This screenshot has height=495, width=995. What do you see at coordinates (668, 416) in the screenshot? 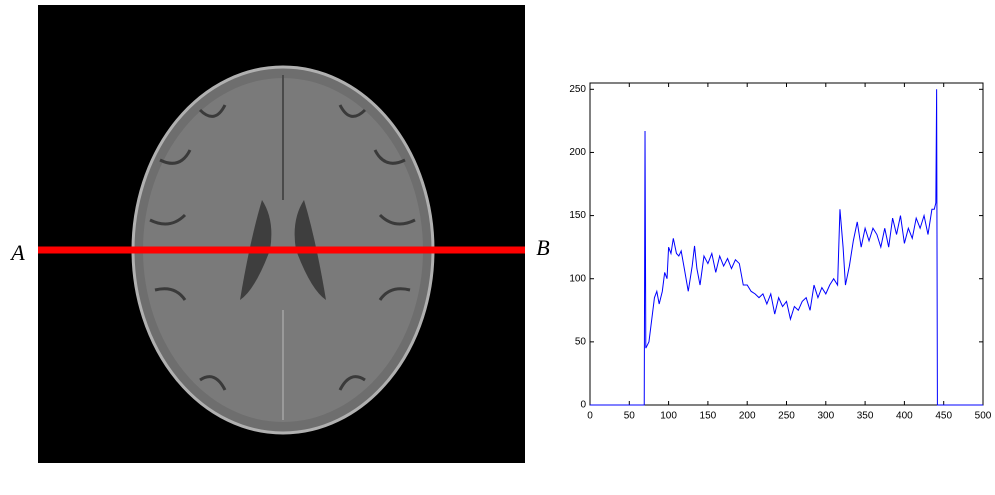
I see `x-tick-label: 100` at bounding box center [668, 416].